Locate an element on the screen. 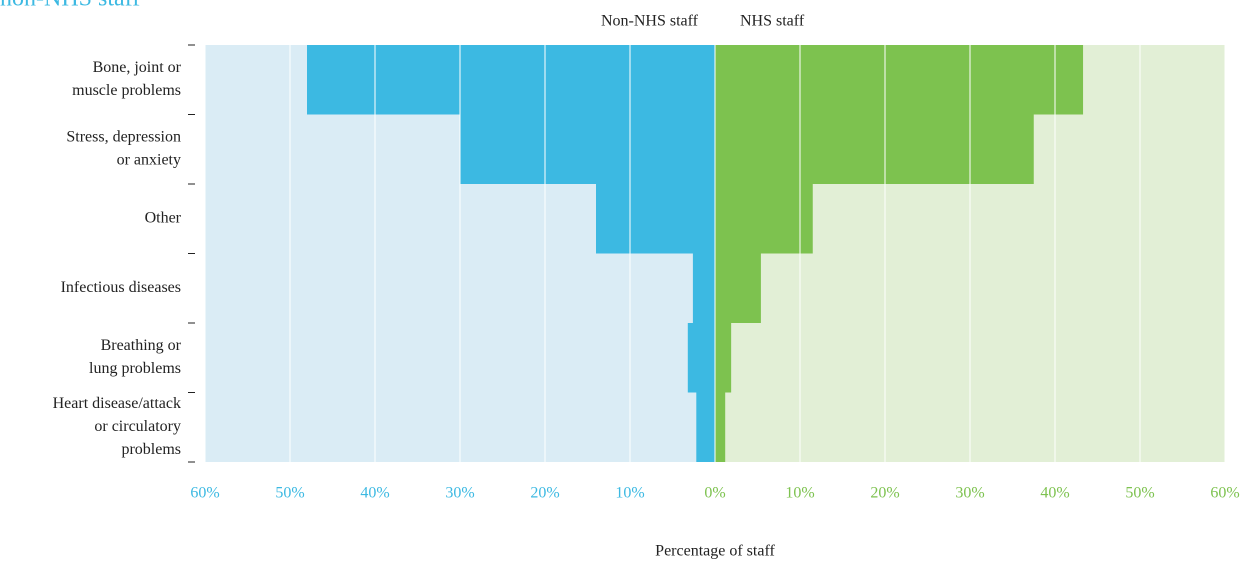 This screenshot has height=562, width=1254. x-tick-label: 0% is located at coordinates (714, 493).